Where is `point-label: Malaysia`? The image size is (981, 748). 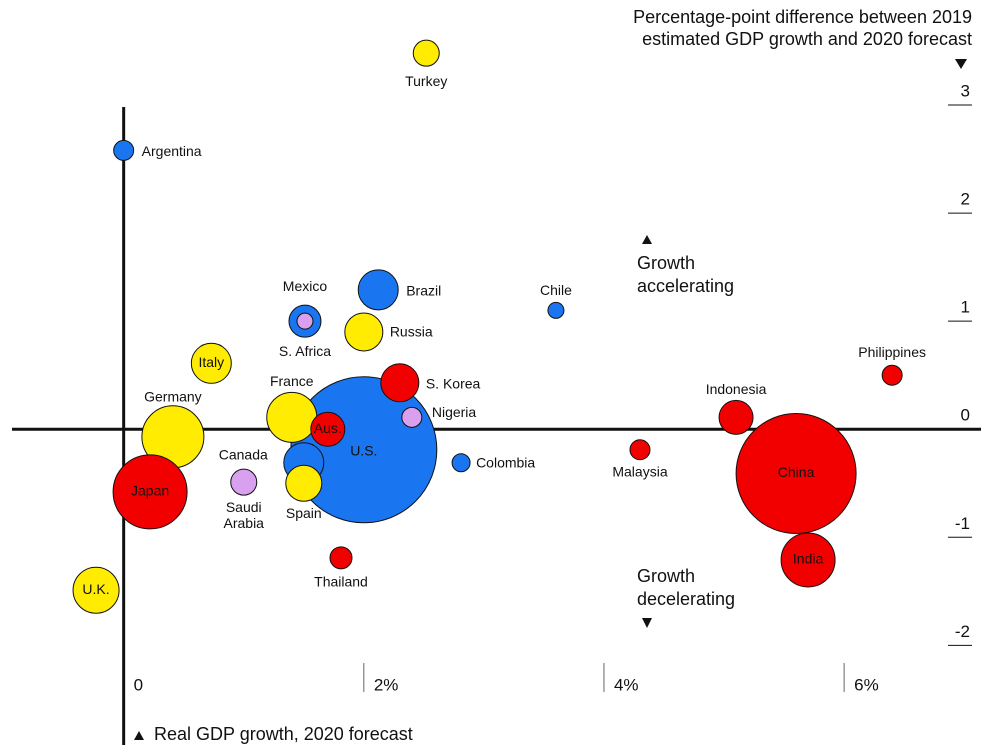
point-label: Malaysia is located at coordinates (639, 471).